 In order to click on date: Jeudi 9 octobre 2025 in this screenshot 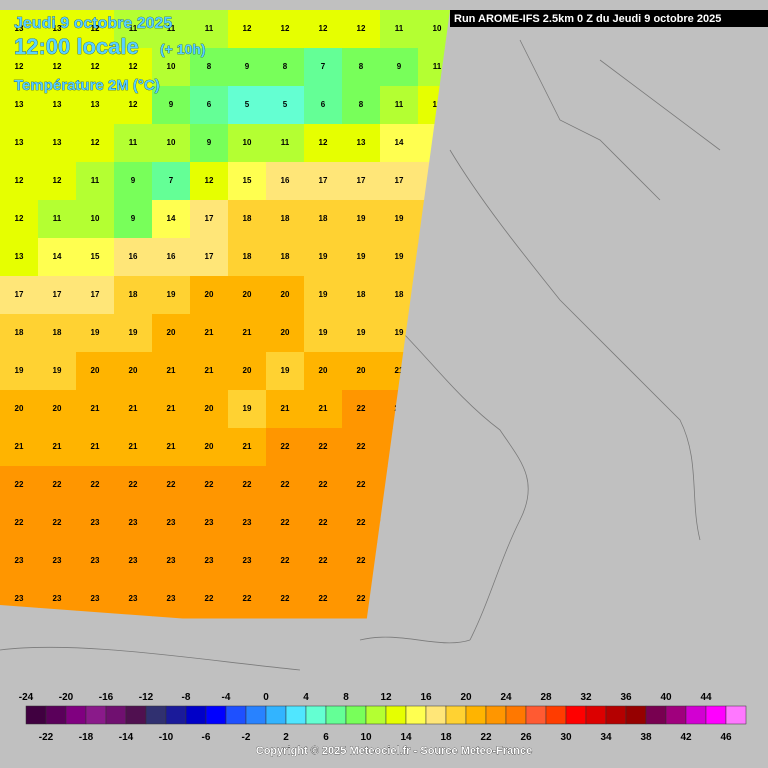, I will do `click(93, 23)`.